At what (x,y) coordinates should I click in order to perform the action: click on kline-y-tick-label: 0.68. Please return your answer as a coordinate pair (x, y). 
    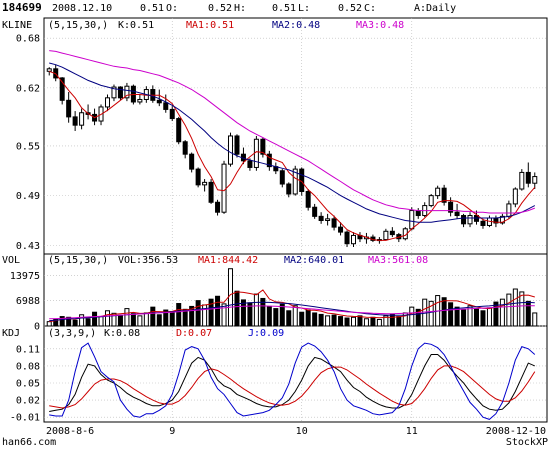
    Looking at the image, I should click on (28, 39).